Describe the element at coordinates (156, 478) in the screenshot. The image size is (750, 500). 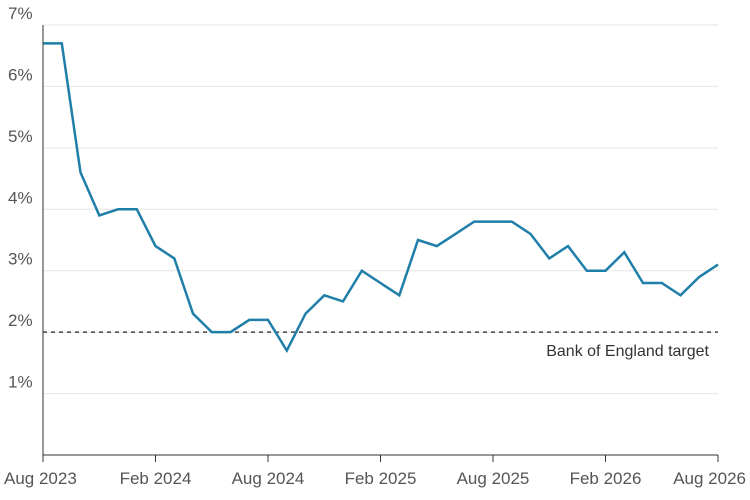
I see `x-tick-label: Feb 2024` at that location.